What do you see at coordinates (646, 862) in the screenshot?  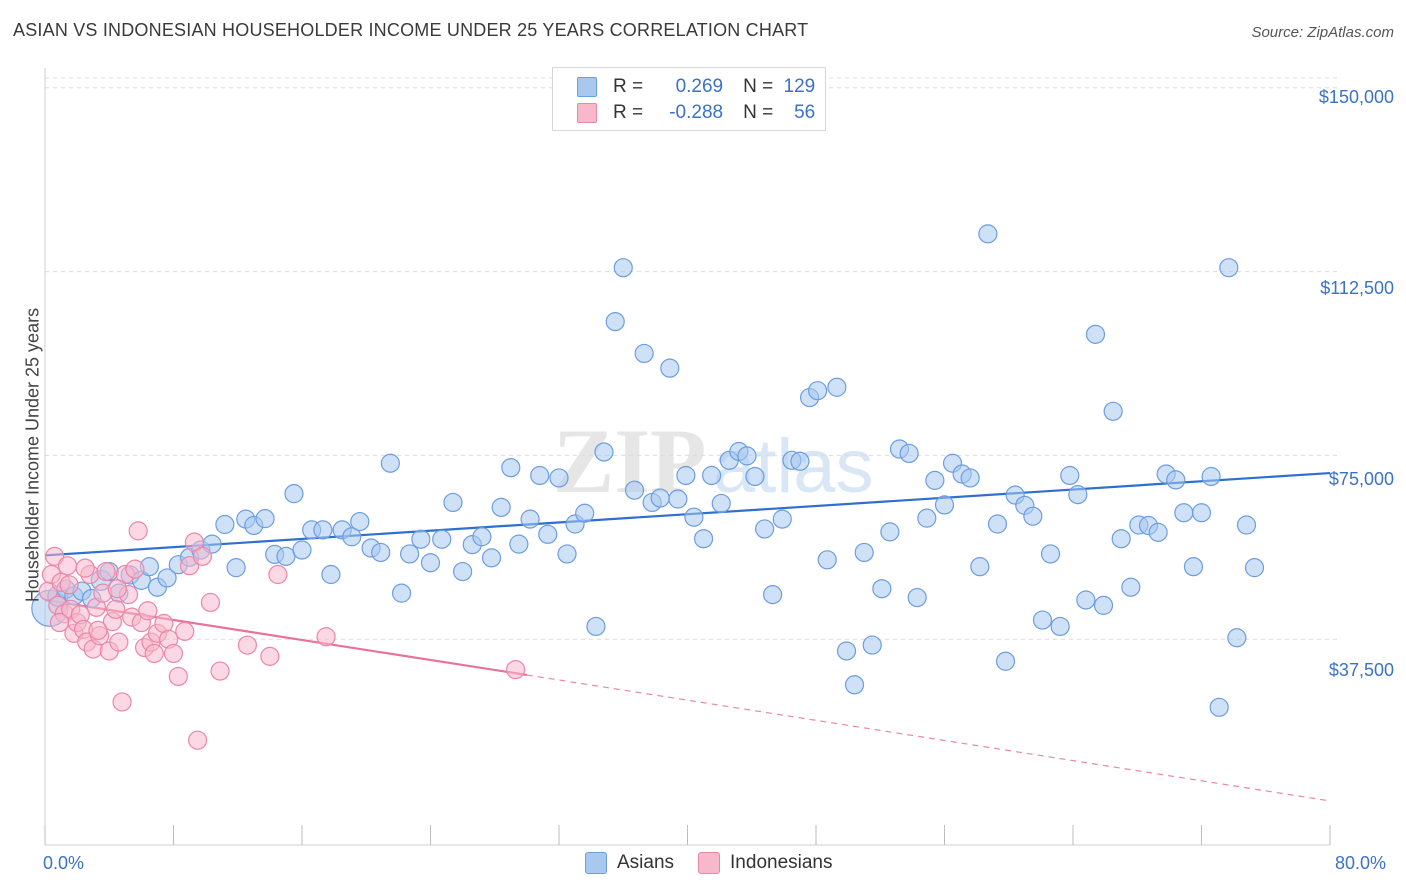 I see `legend-label-asians: Asians` at bounding box center [646, 862].